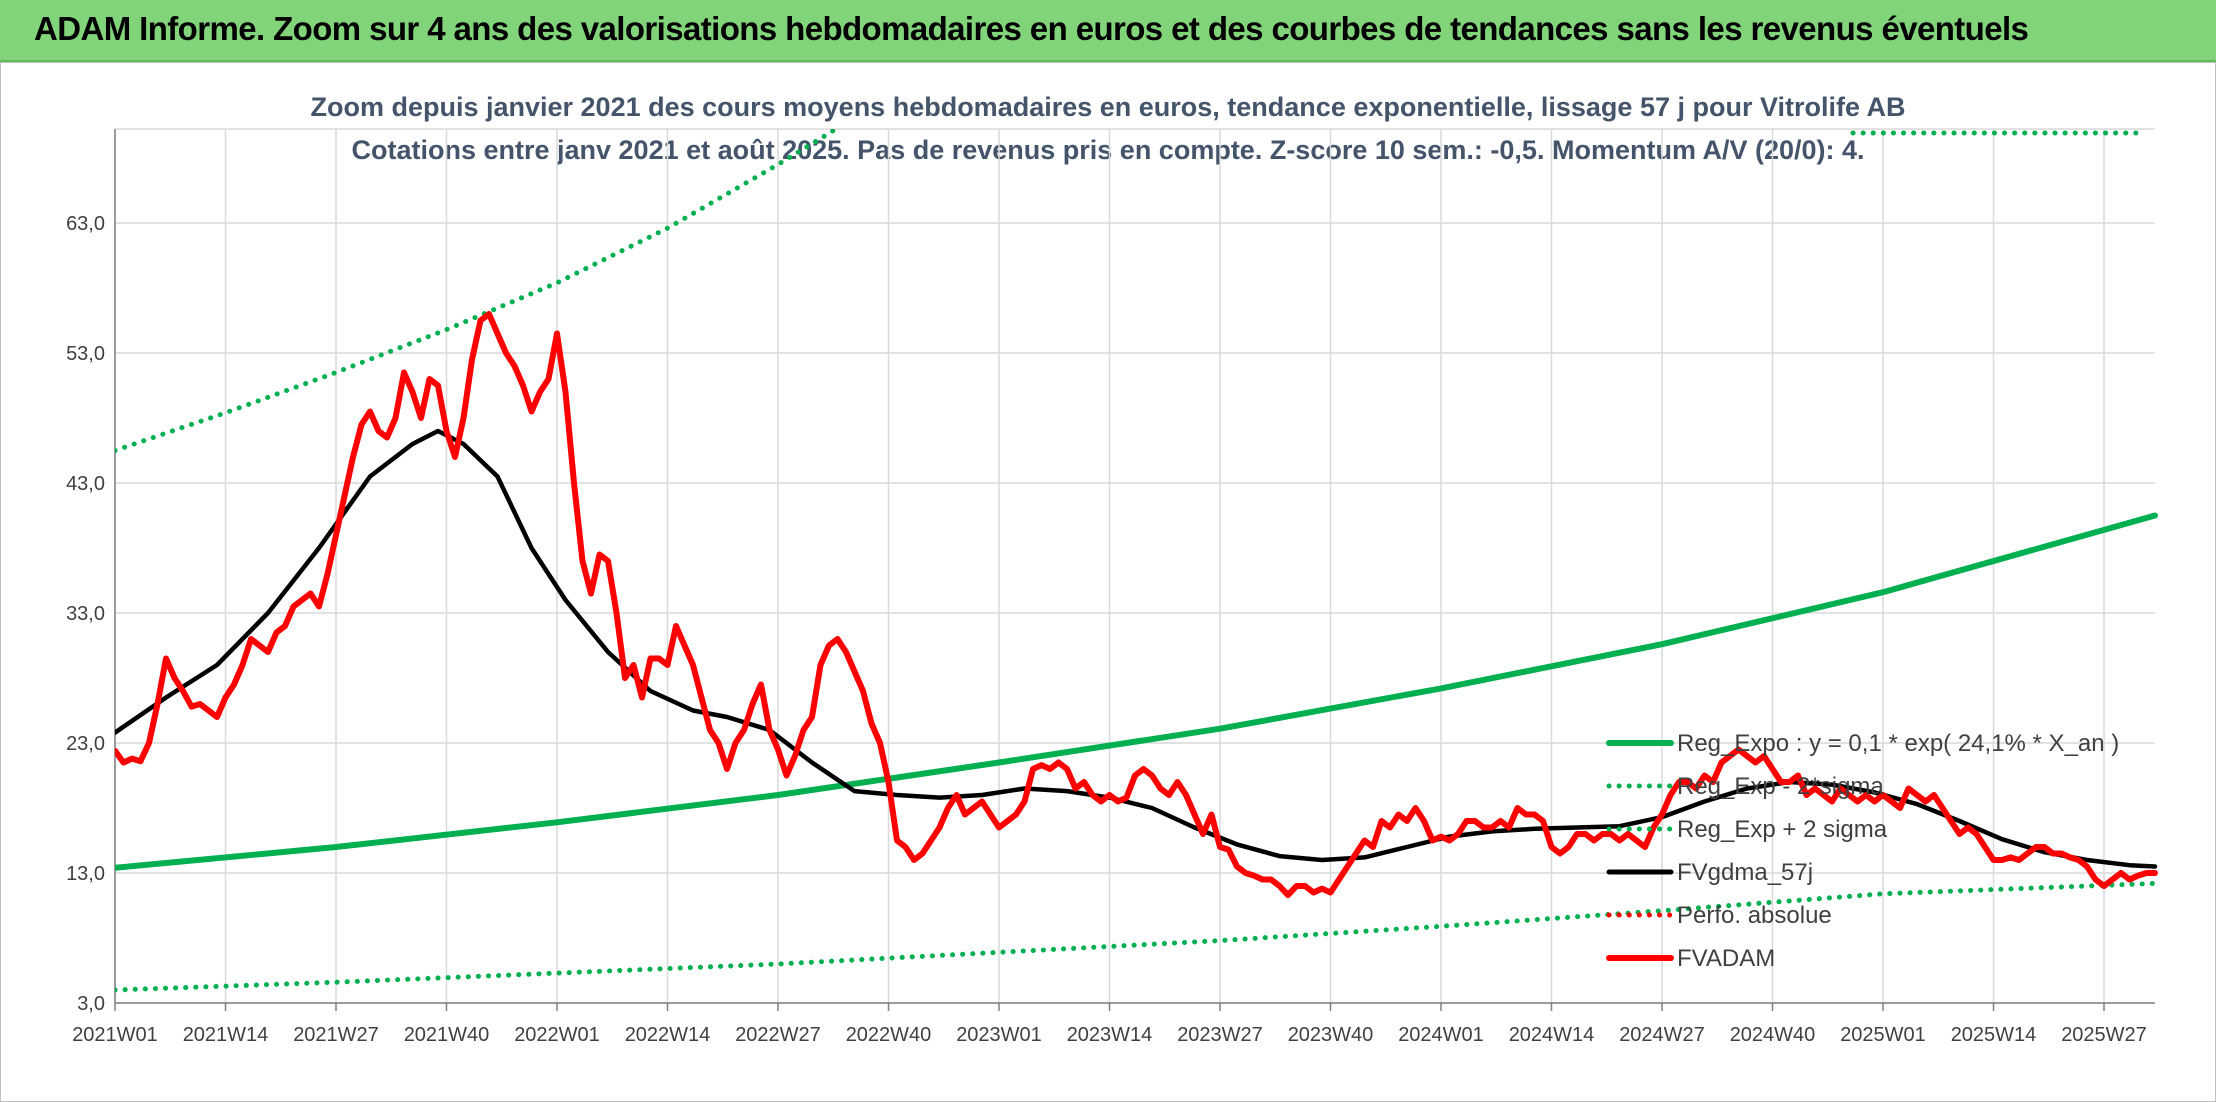  I want to click on y-tick-label: 53,0, so click(85, 354).